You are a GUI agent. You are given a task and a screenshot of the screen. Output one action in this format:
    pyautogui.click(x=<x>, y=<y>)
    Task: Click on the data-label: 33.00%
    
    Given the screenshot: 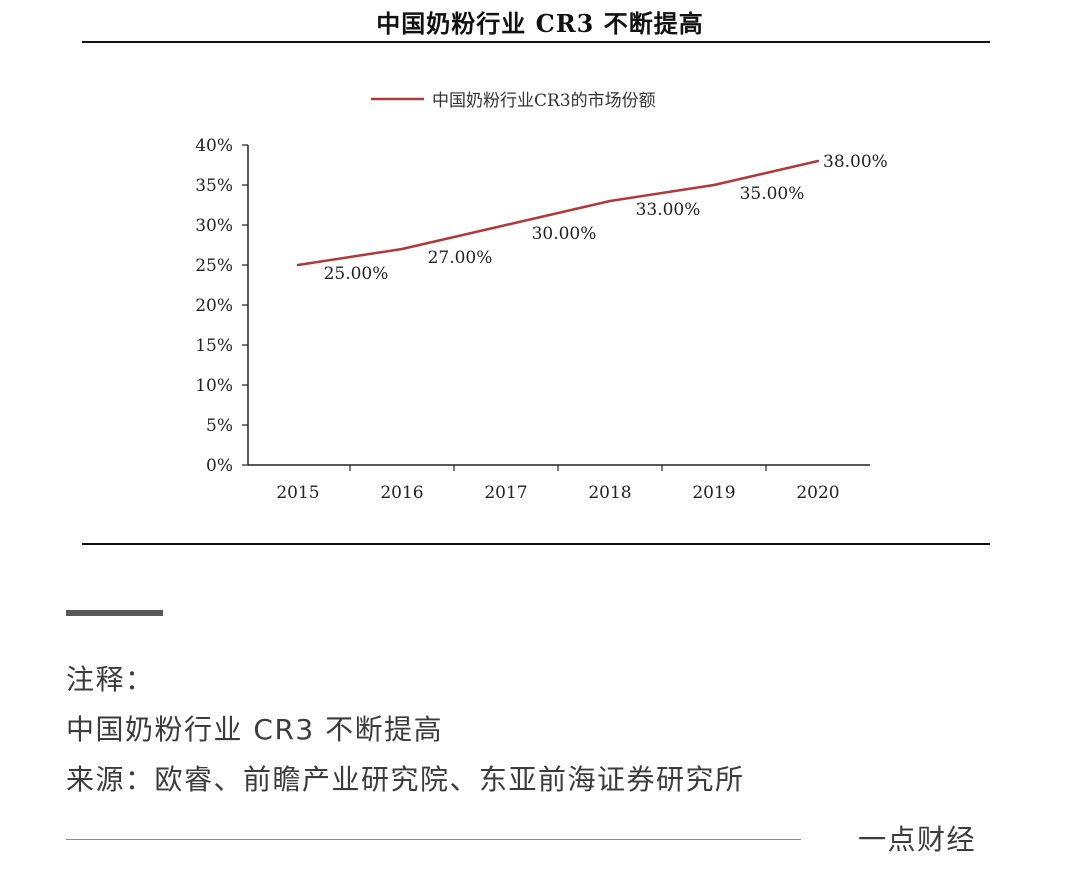 What is the action you would take?
    pyautogui.click(x=668, y=210)
    